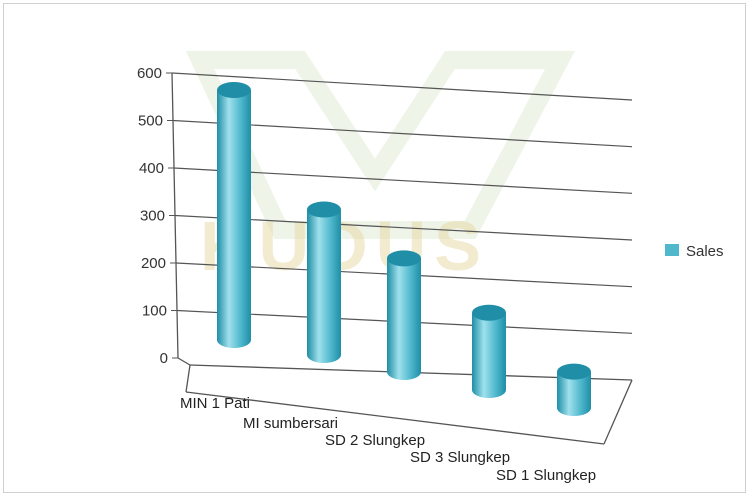 The image size is (751, 498). I want to click on x-category-label: SD 3 Slungkep, so click(460, 457).